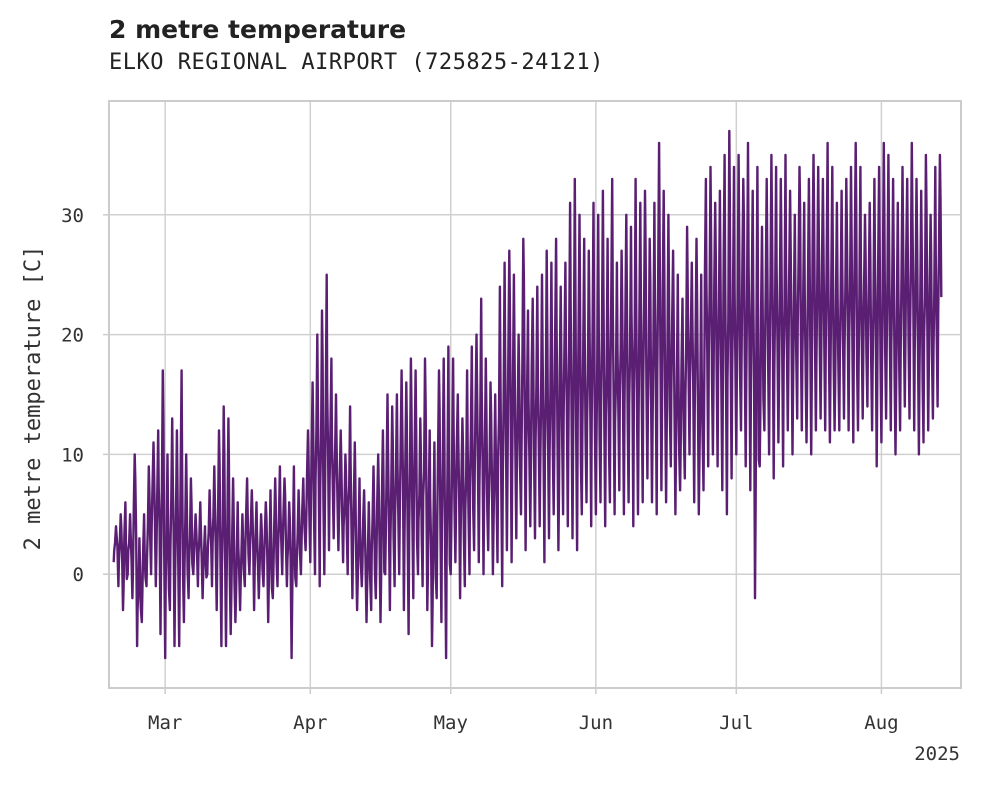 The height and width of the screenshot is (785, 981). I want to click on x-tick-label: Aug, so click(881, 723).